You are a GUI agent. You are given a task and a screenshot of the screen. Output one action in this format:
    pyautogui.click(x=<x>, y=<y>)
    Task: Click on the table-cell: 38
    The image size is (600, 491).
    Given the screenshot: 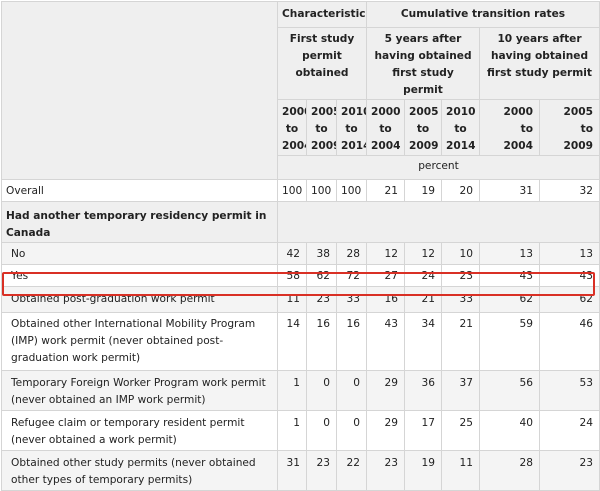 What is the action you would take?
    pyautogui.click(x=321, y=253)
    